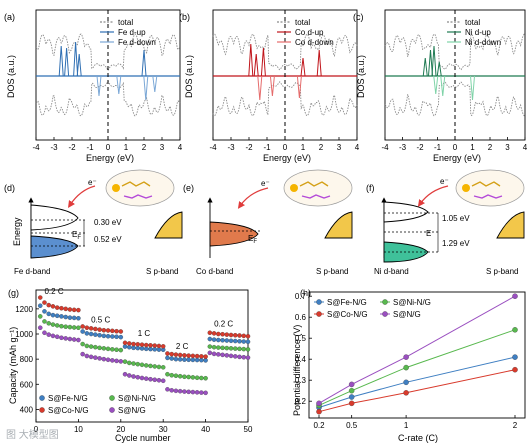 This screenshot has width=530, height=444. Describe the element at coordinates (32, 435) in the screenshot. I see `watermark: 图 大模型图` at that location.